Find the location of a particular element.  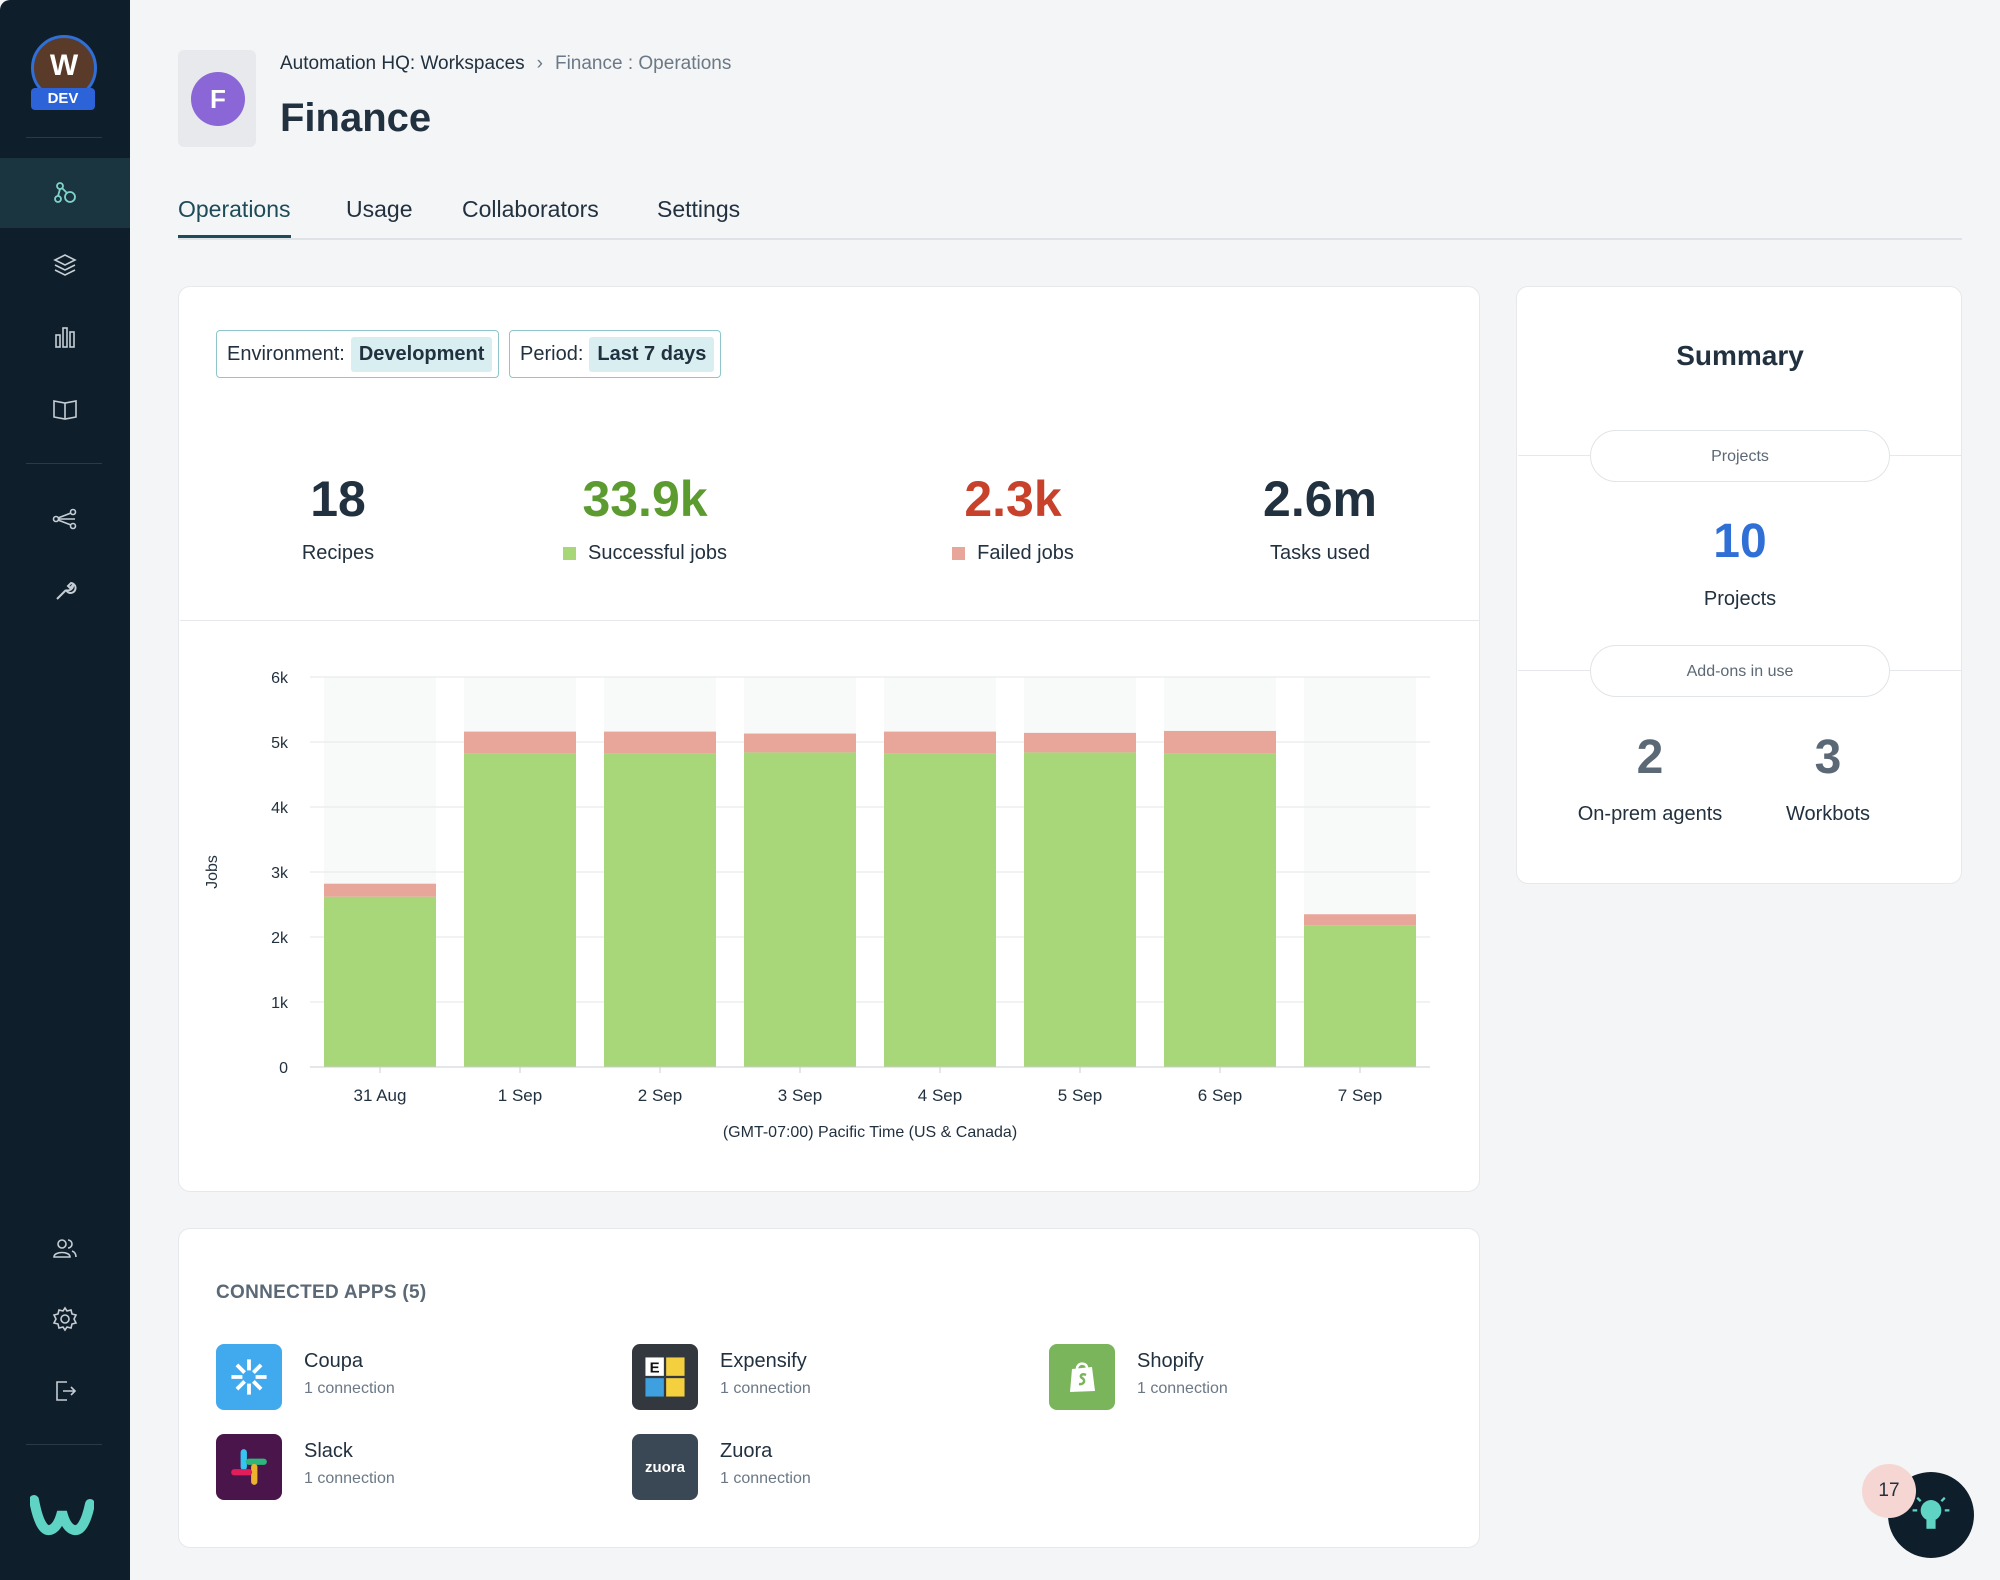

y-tick-label: 3k is located at coordinates (280, 873).